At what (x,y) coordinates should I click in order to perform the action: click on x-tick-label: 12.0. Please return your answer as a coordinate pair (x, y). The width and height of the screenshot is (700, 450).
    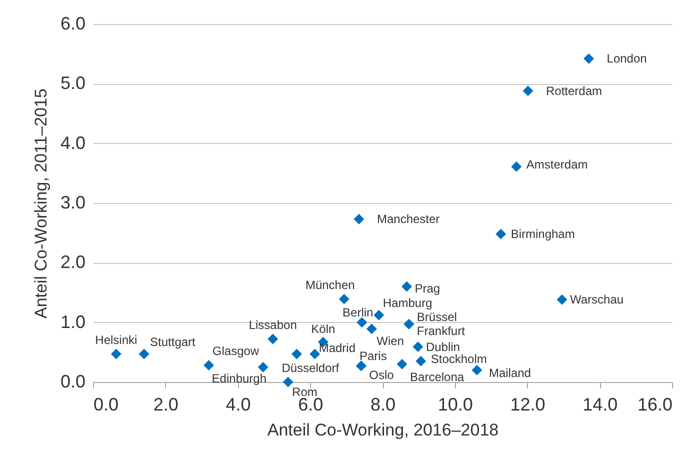
    Looking at the image, I should click on (528, 404).